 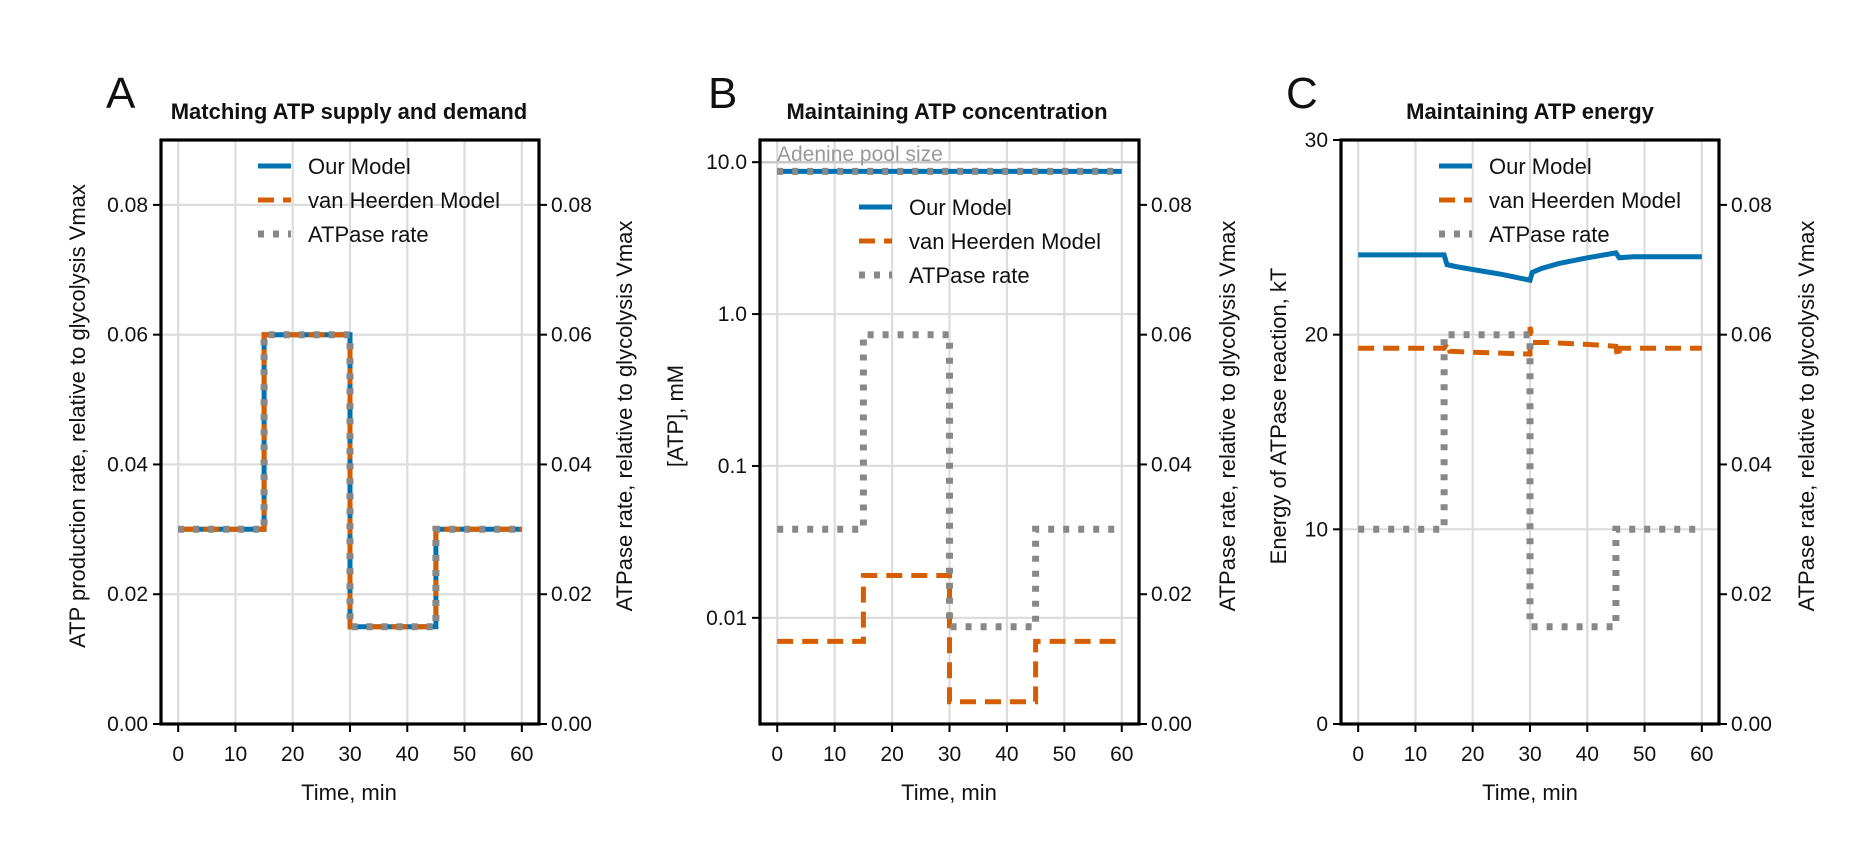 What do you see at coordinates (127, 335) in the screenshot?
I see `y-tick-label: 0.06` at bounding box center [127, 335].